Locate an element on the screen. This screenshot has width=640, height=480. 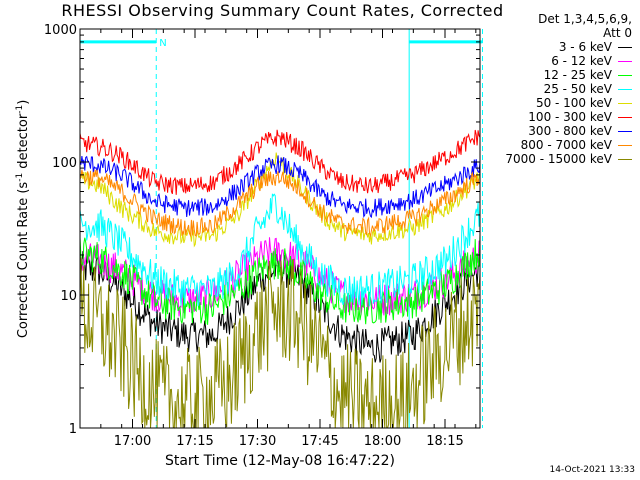
legend-label-5: 100 - 300 keV is located at coordinates (570, 117).